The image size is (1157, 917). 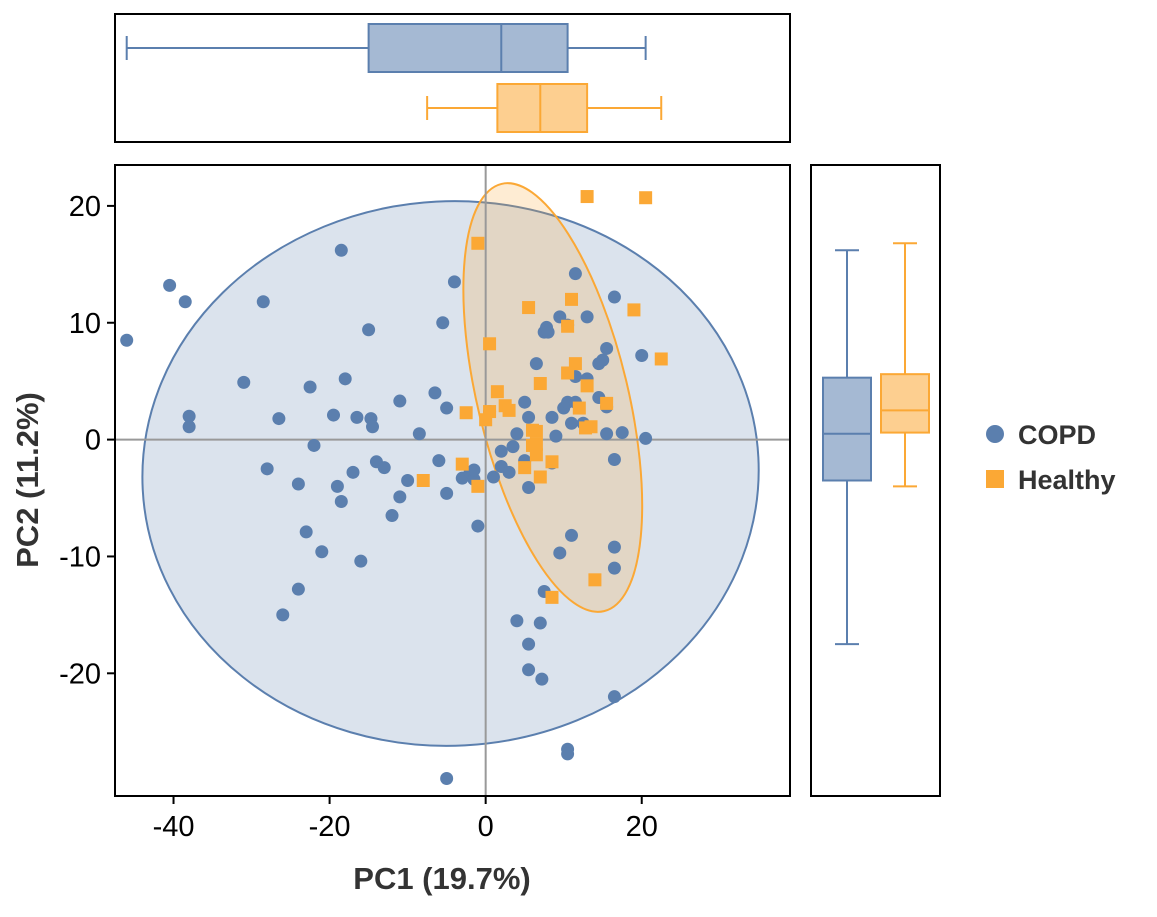 What do you see at coordinates (405, 819) in the screenshot?
I see `x-axis: -40 -20 0 20` at bounding box center [405, 819].